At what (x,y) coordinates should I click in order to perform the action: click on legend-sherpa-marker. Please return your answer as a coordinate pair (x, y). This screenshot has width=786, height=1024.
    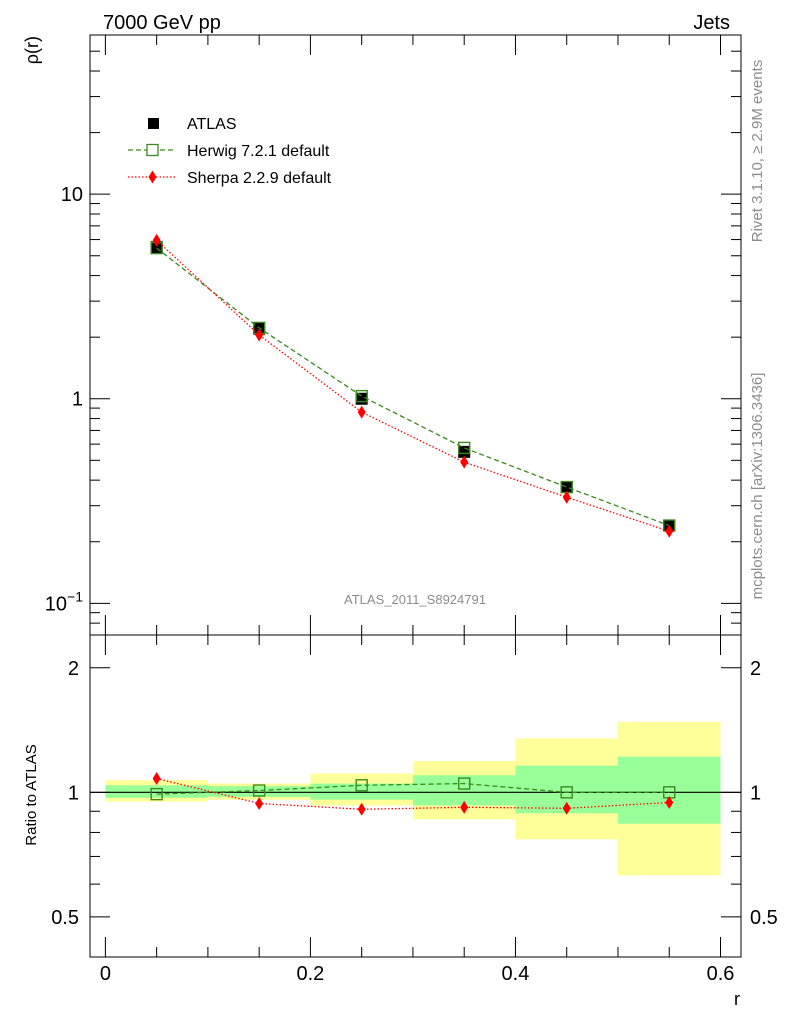
    Looking at the image, I should click on (152, 177).